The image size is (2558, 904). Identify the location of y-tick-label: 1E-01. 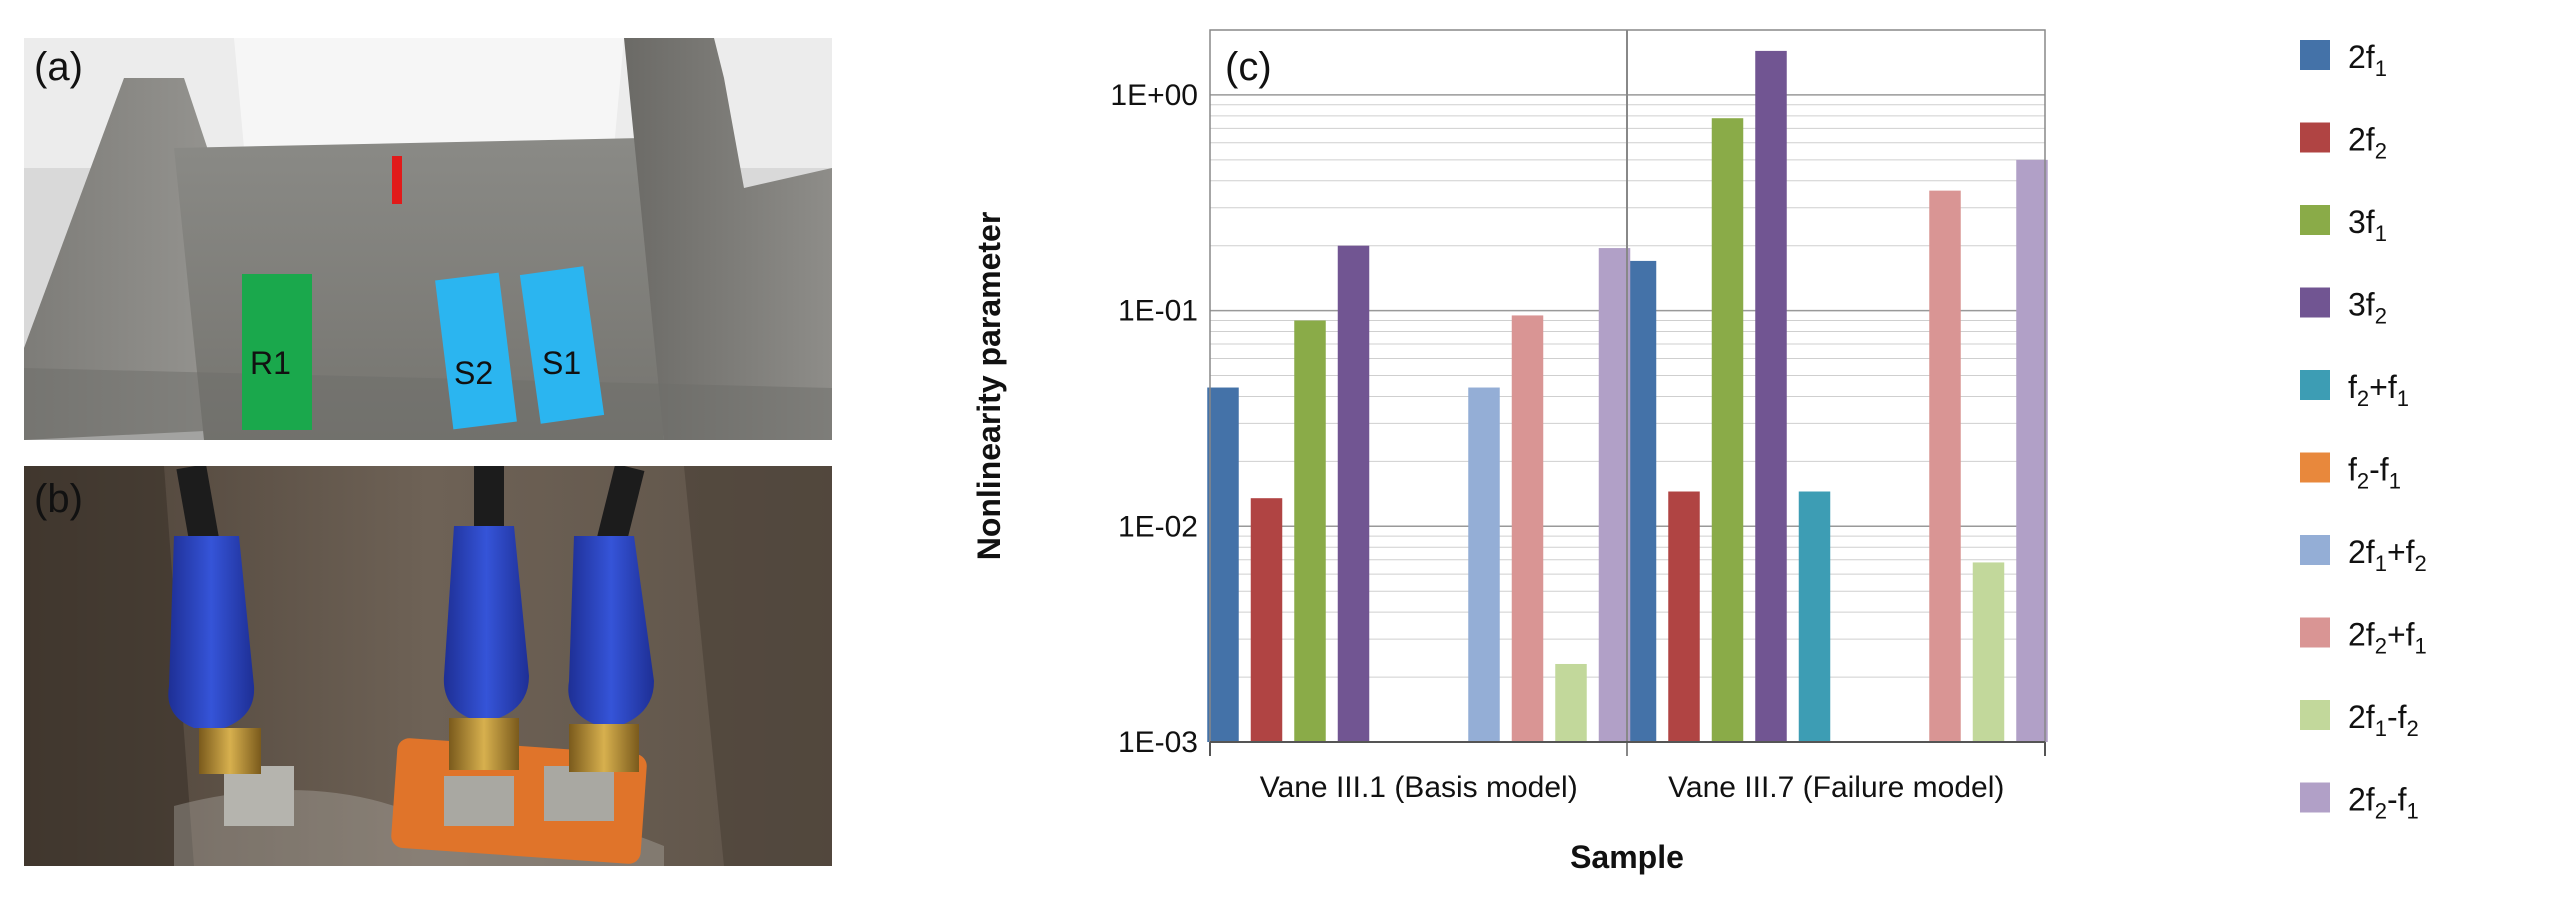
(1158, 311).